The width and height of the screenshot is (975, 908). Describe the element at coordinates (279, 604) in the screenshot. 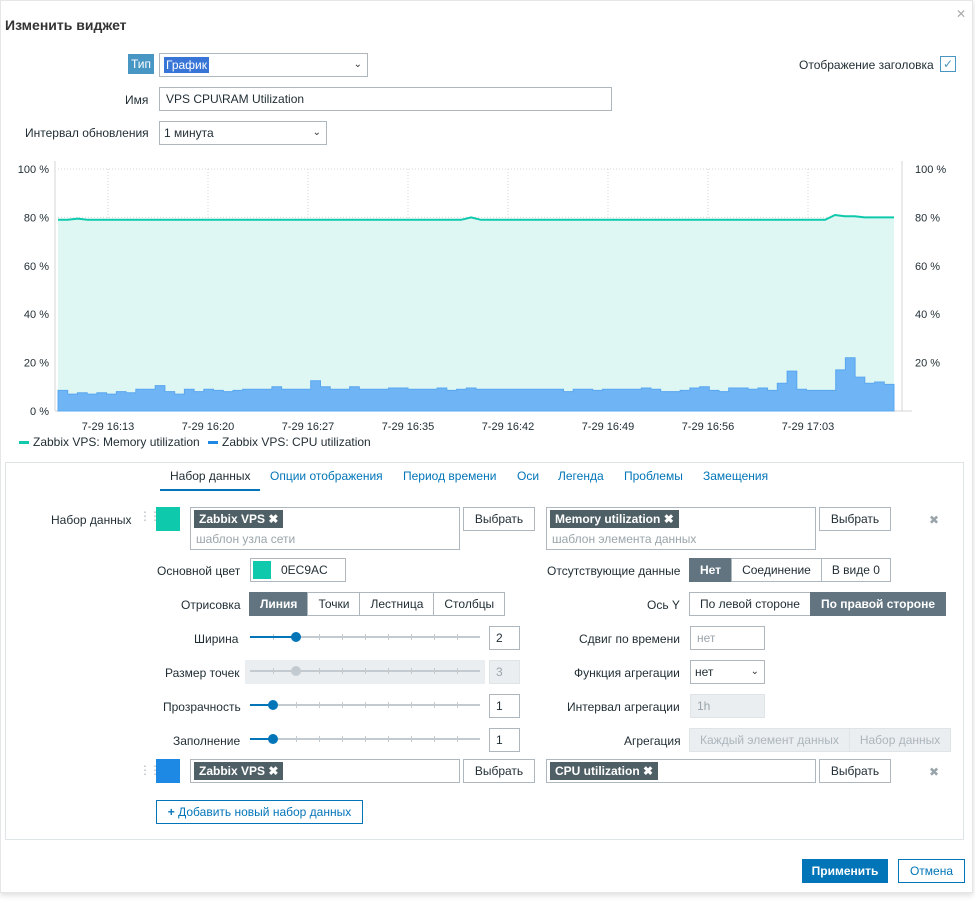

I see `draw-line-option: Линия` at that location.